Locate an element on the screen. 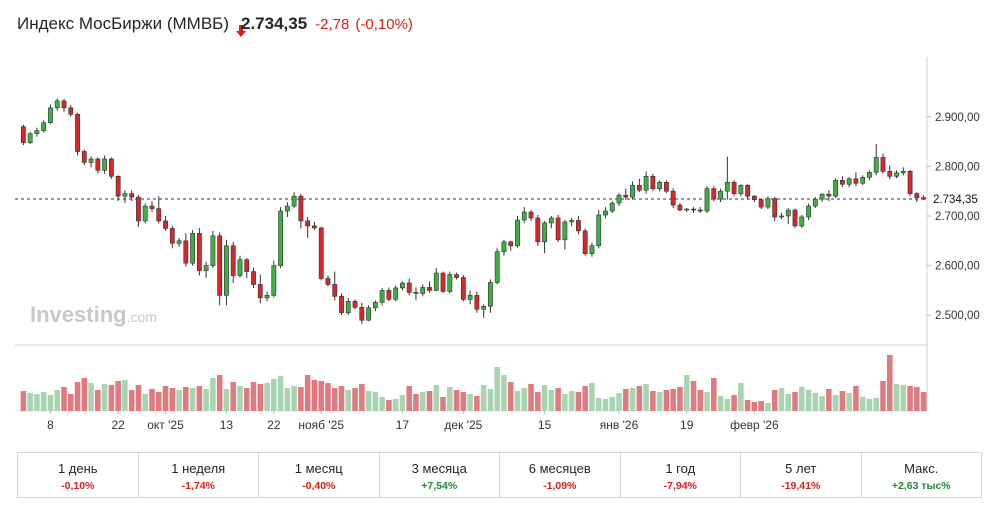 The image size is (999, 506). period-5-years: 5 лет -19,41% is located at coordinates (801, 475).